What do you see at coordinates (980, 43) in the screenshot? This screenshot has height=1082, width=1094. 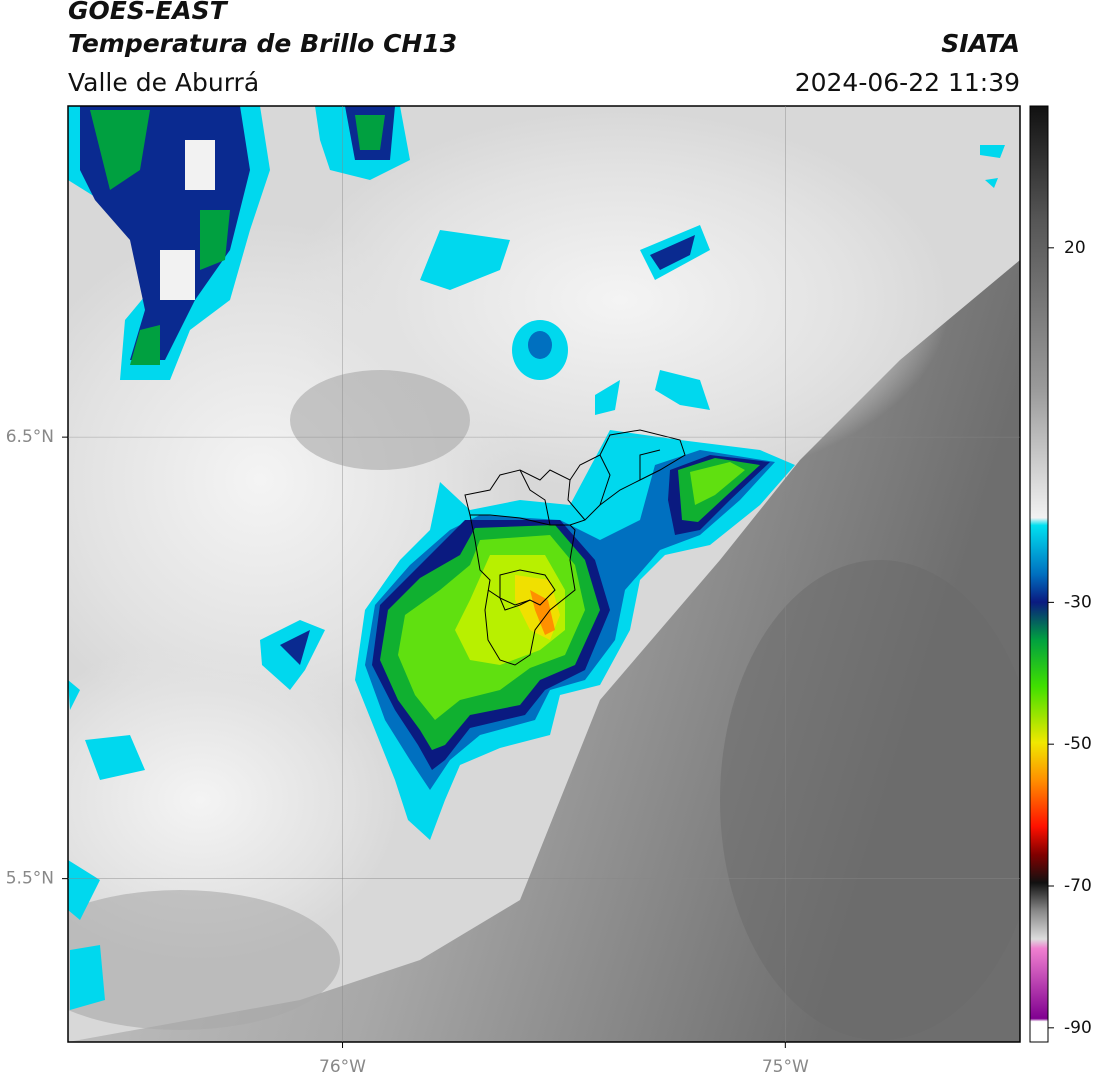 I see `agency: SIATA` at bounding box center [980, 43].